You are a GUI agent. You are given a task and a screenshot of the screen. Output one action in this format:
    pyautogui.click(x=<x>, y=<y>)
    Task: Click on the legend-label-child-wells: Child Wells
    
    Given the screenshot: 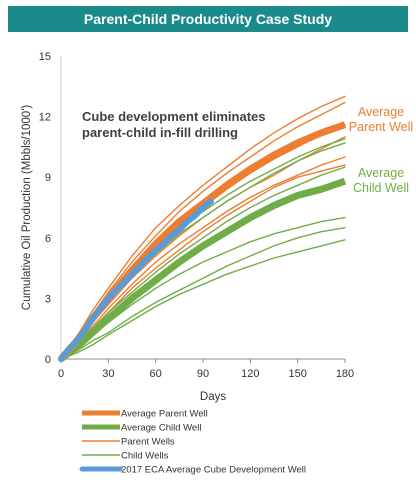 What is the action you would take?
    pyautogui.click(x=145, y=456)
    